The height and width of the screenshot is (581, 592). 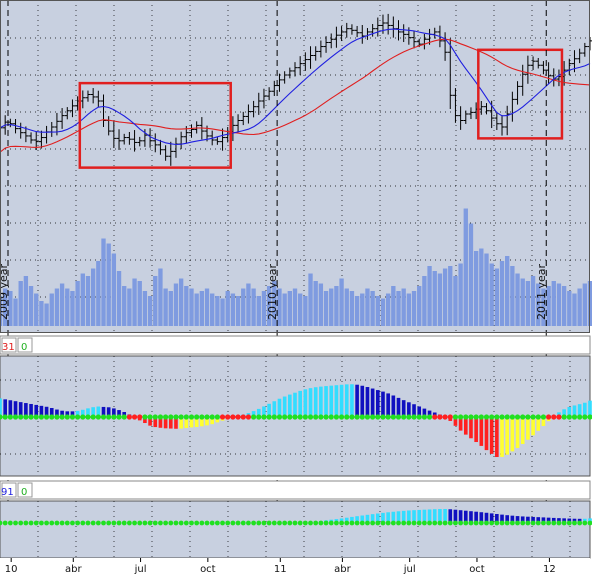 I want to click on x-axis-tick-label: abr, so click(x=342, y=569).